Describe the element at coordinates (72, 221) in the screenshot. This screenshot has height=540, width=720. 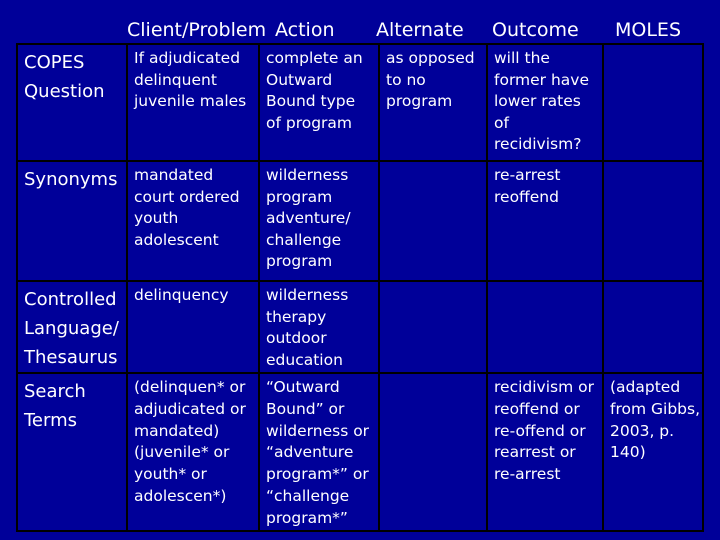
I see `row-label: Synonyms` at that location.